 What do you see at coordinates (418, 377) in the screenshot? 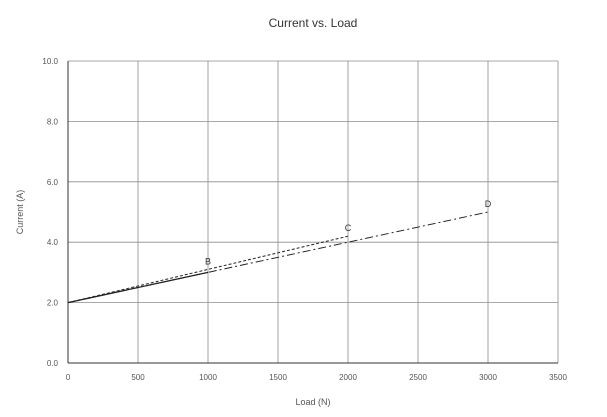
I see `x-tick-label-5: 2500` at bounding box center [418, 377].